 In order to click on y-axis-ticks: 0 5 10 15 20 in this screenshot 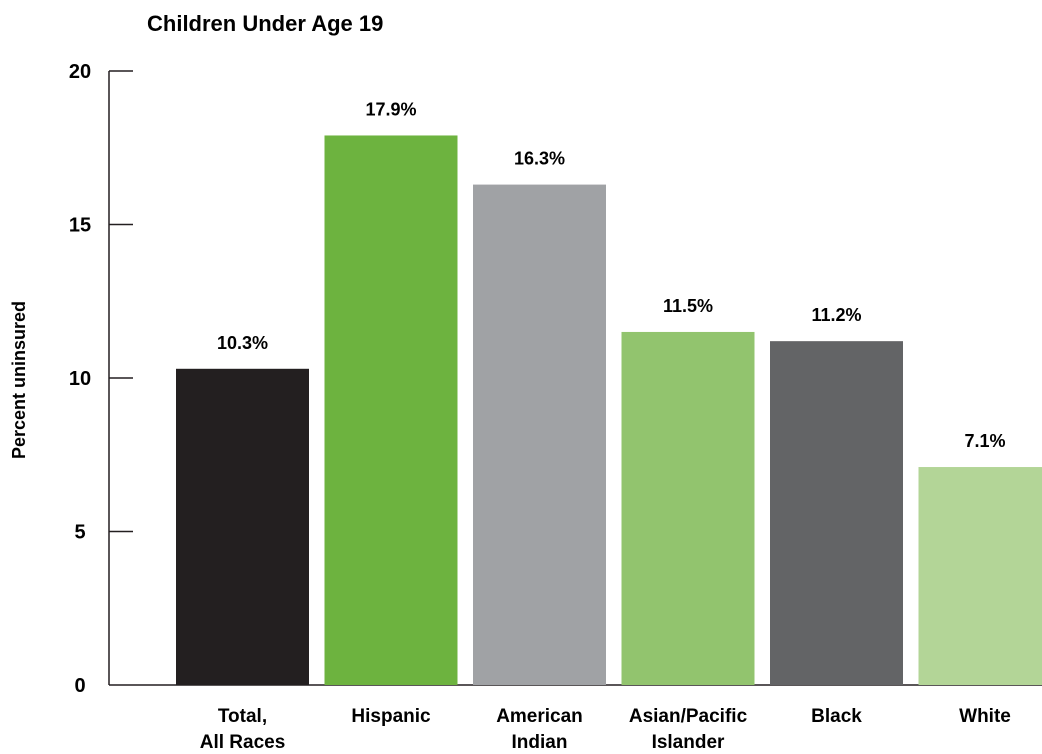, I will do `click(101, 379)`.